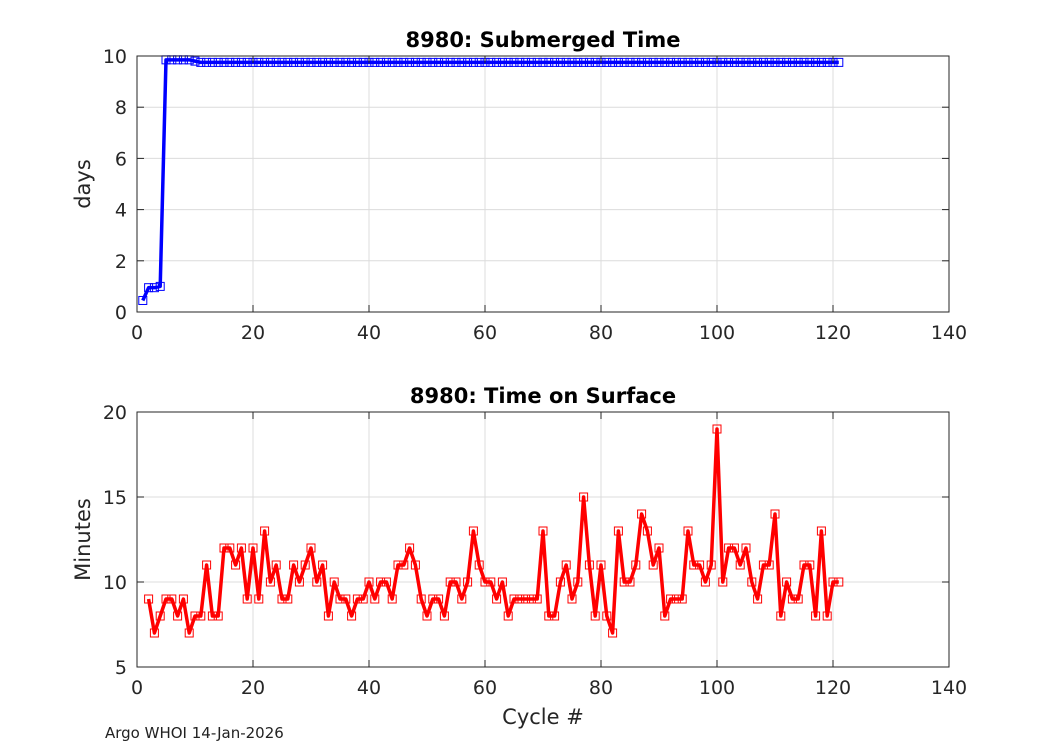 This screenshot has width=1050, height=750. Describe the element at coordinates (194, 733) in the screenshot. I see `footer-label: Argo WHOI 14-Jan-2026` at that location.